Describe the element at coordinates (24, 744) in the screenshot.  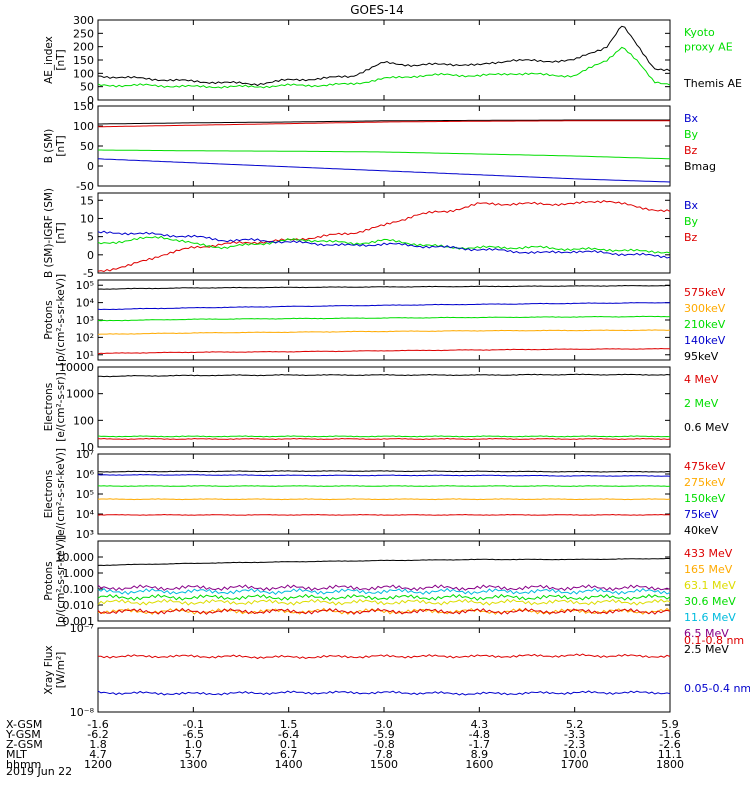
I see `axis-row-label: Z-GSM` at that location.